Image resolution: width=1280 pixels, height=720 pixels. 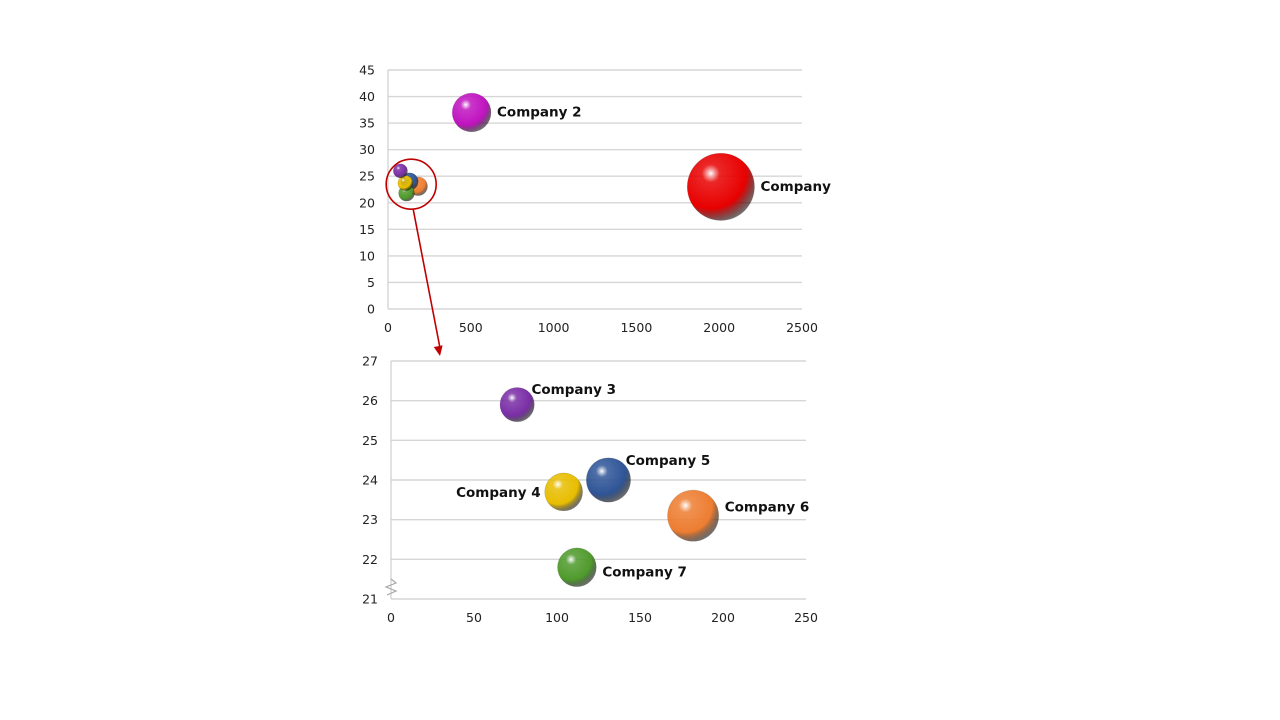 I want to click on y-tick-label: 35, so click(x=367, y=123).